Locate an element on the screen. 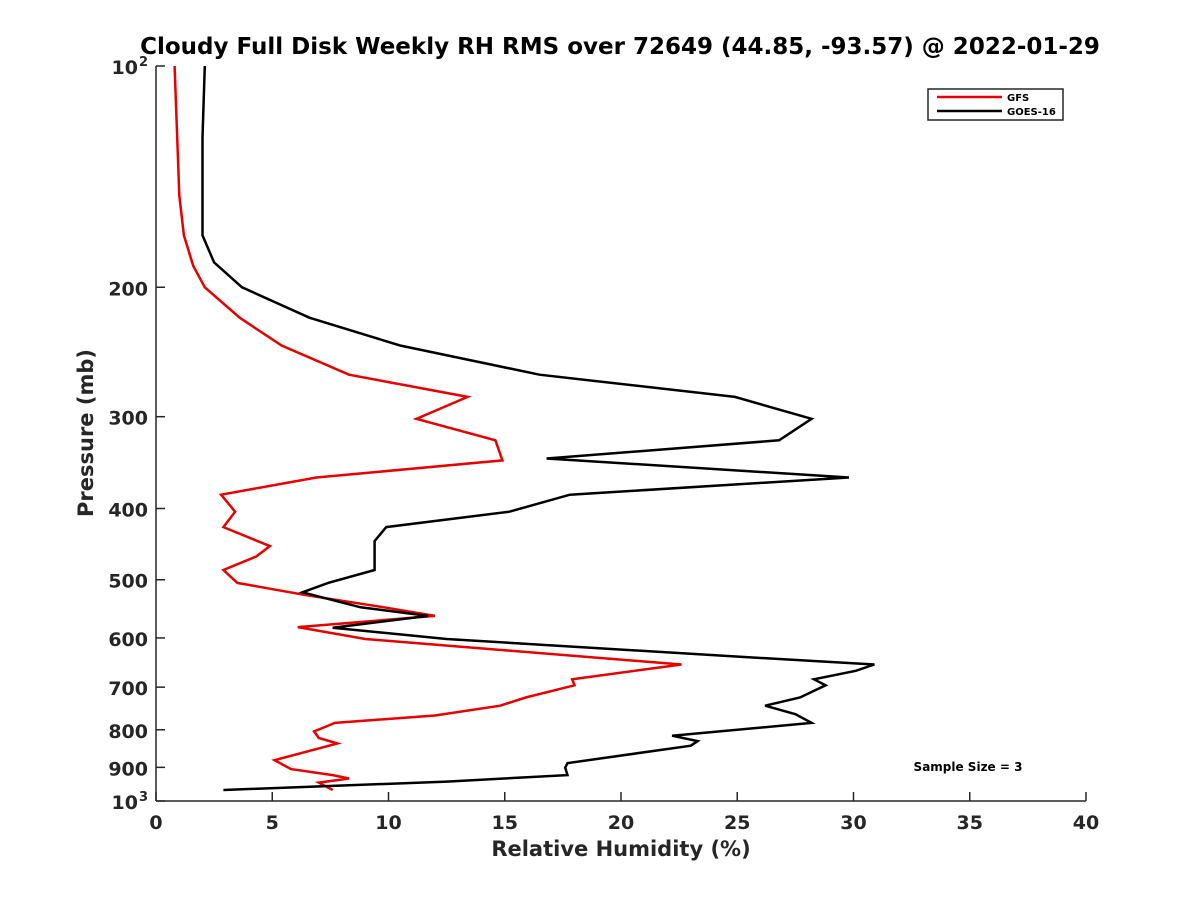  x-axis-ticks: 0 5 10 15 20 25 30 35 40 is located at coordinates (624, 813).